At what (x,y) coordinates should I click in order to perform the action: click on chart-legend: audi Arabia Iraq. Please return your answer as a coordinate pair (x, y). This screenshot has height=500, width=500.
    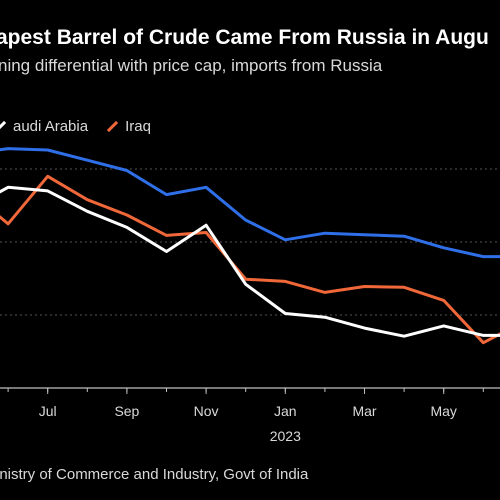
    Looking at the image, I should click on (84, 126).